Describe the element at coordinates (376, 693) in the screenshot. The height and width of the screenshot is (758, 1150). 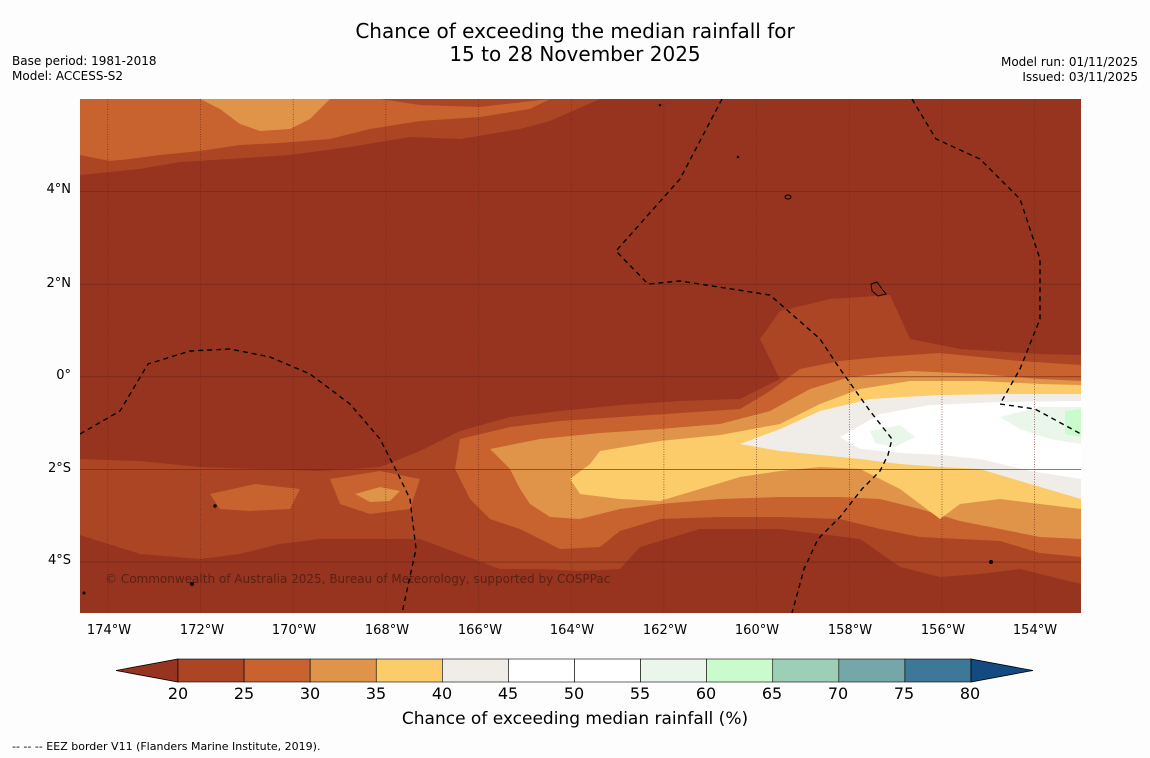
I see `colorbar-tick: 35` at that location.